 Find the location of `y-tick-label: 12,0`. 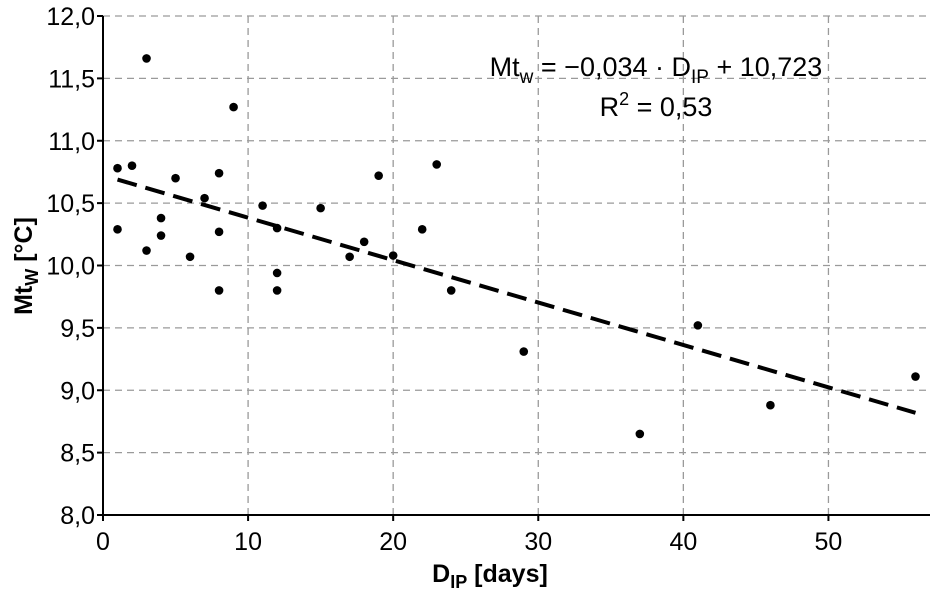

y-tick-label: 12,0 is located at coordinates (70, 17).